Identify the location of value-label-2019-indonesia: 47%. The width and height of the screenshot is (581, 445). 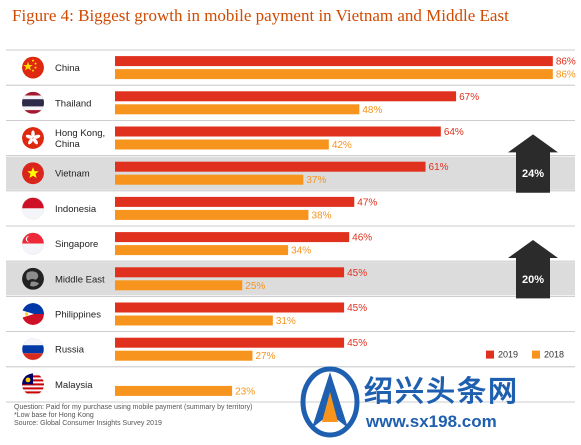
(367, 202).